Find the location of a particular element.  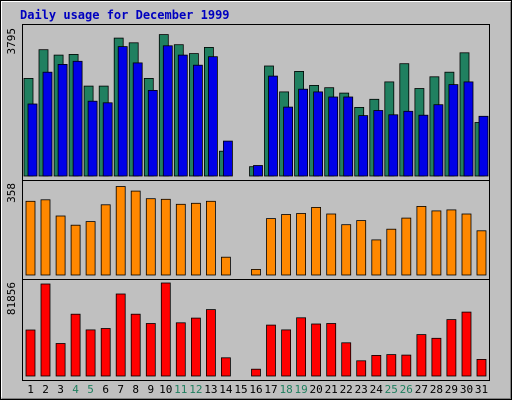

x-tick-label: 22 is located at coordinates (346, 389).